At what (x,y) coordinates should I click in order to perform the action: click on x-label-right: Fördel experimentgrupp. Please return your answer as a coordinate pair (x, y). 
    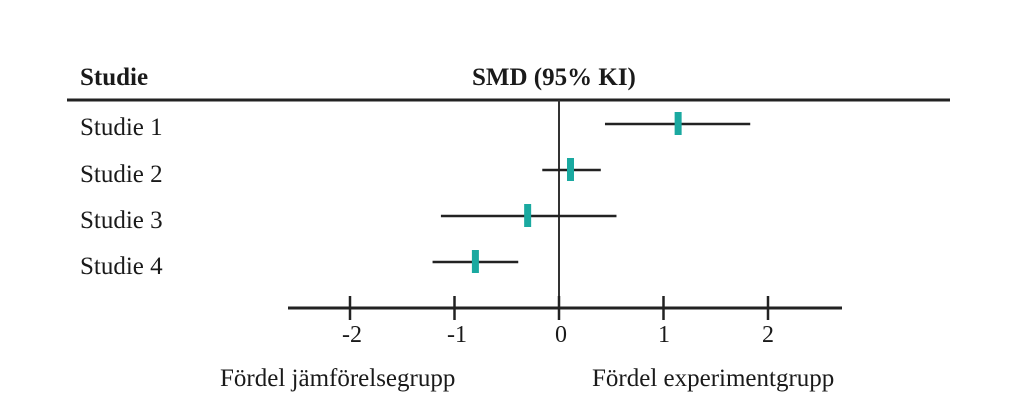
    Looking at the image, I should click on (713, 378).